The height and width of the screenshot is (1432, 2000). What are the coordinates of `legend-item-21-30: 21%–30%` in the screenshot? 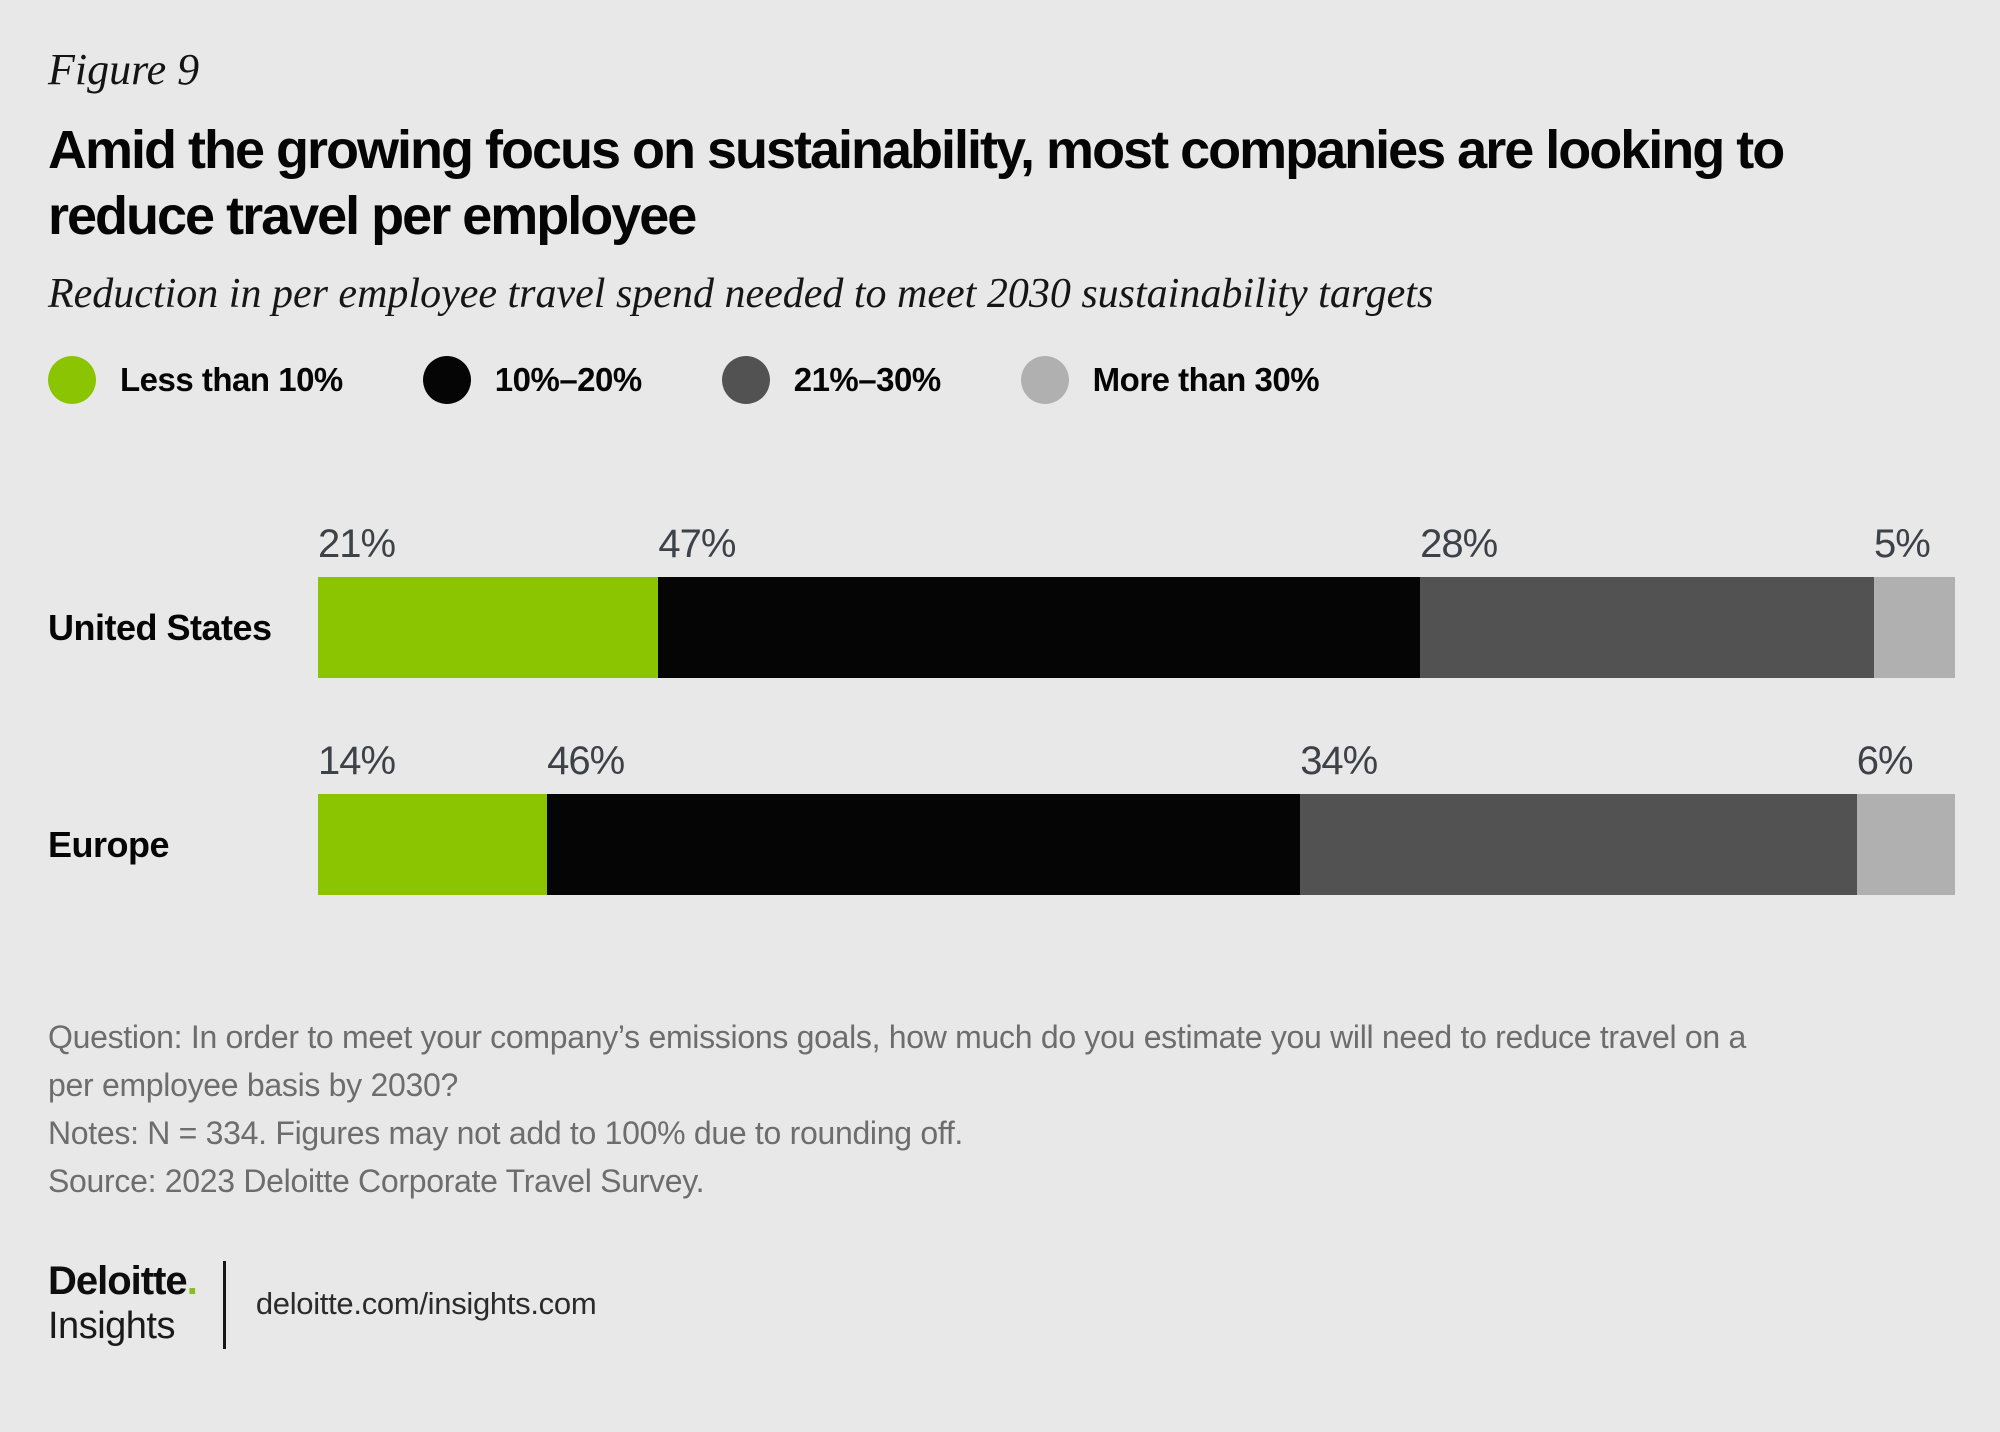 It's located at (831, 380).